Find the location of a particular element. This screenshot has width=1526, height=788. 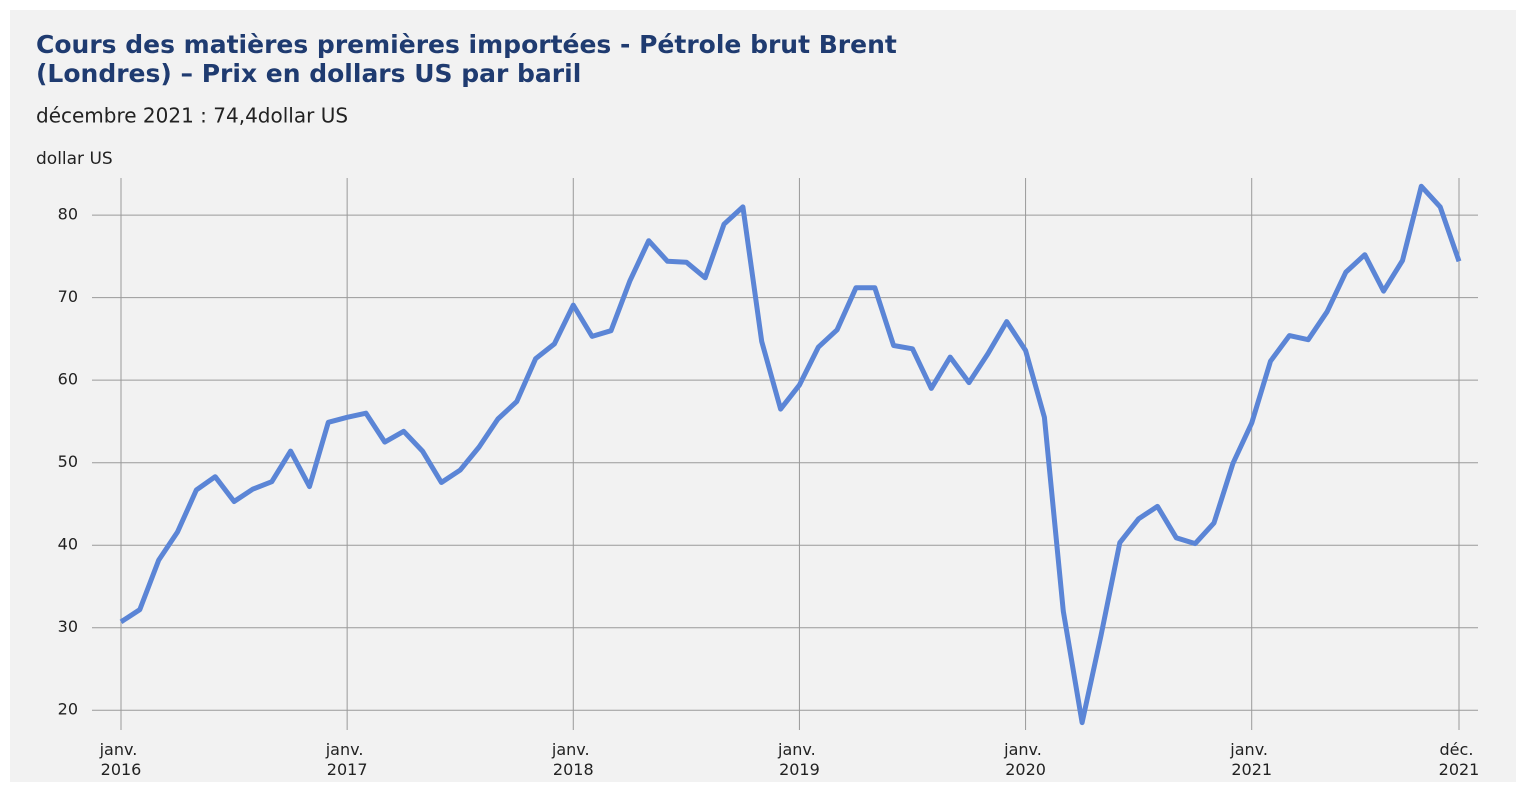

chart-title: (Londres) – Prix en dollars US par baril is located at coordinates (308, 73).